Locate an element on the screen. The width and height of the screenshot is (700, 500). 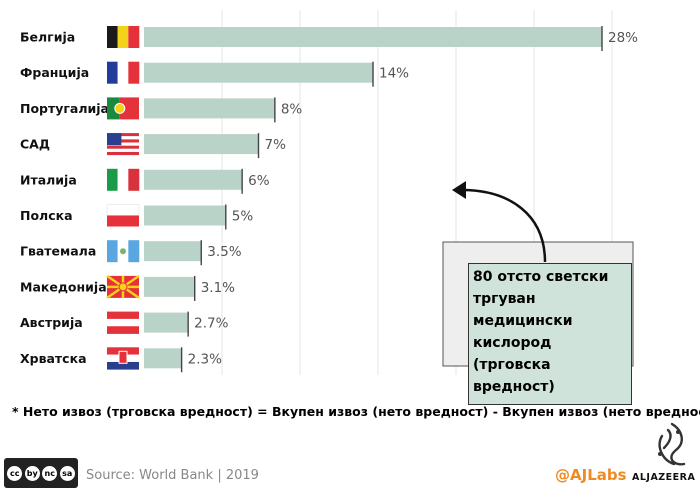
country-label: Италија is located at coordinates (48, 179).